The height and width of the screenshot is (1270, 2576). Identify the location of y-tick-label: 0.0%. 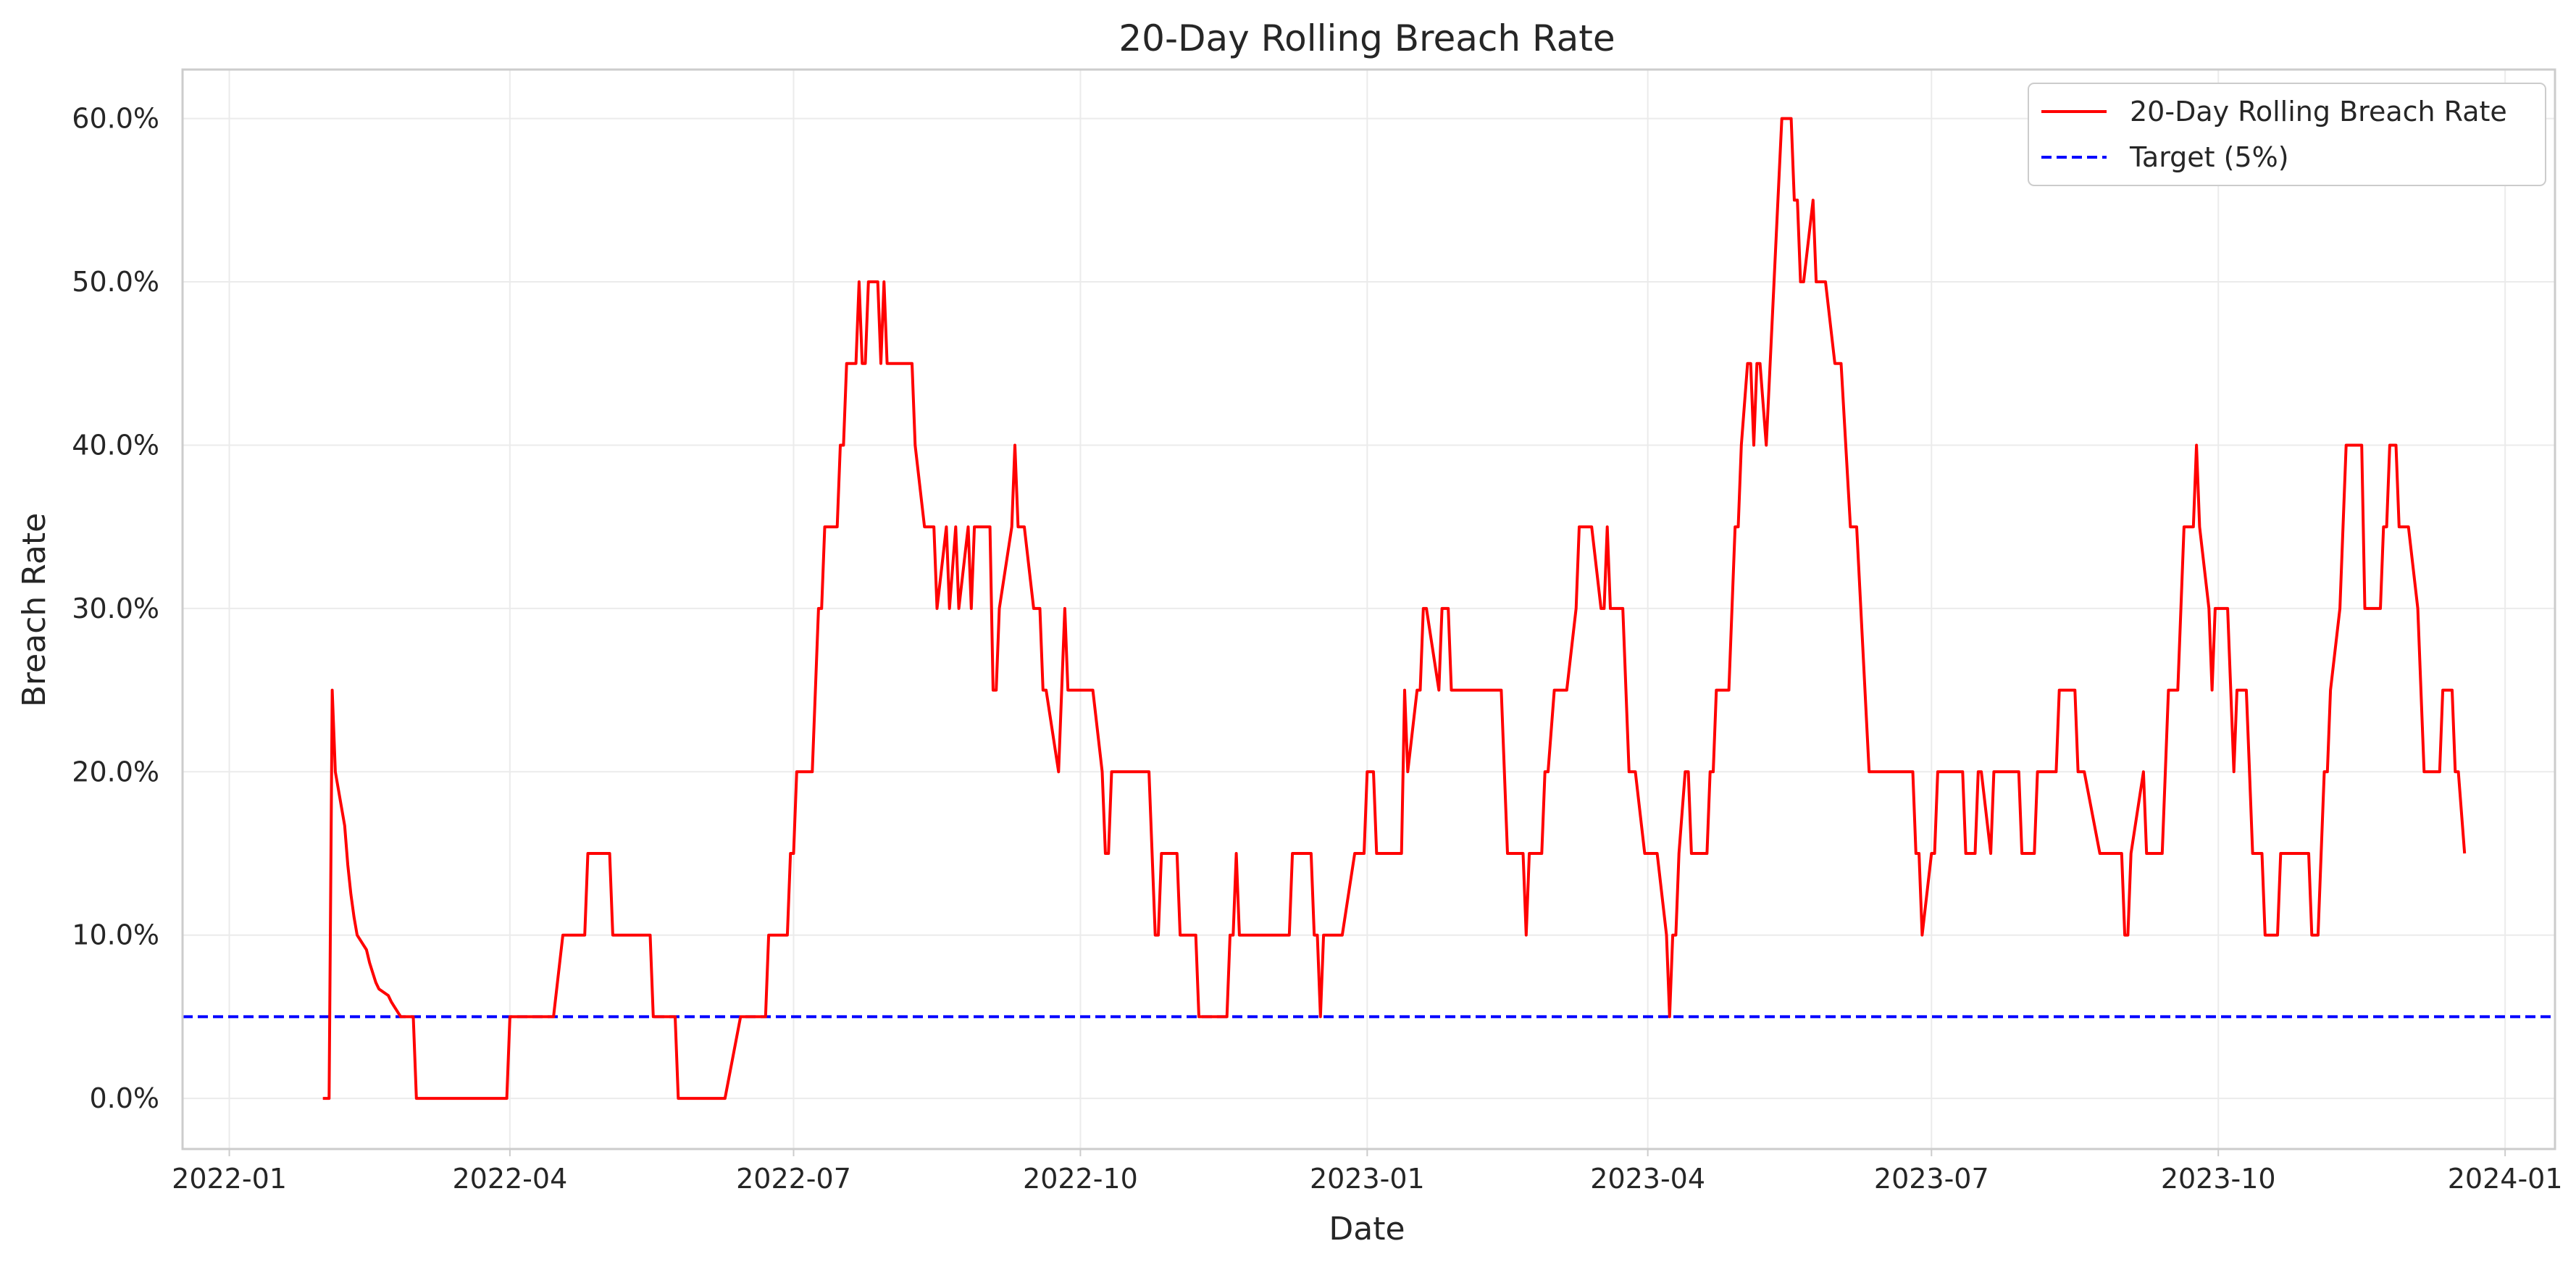
(124, 1098).